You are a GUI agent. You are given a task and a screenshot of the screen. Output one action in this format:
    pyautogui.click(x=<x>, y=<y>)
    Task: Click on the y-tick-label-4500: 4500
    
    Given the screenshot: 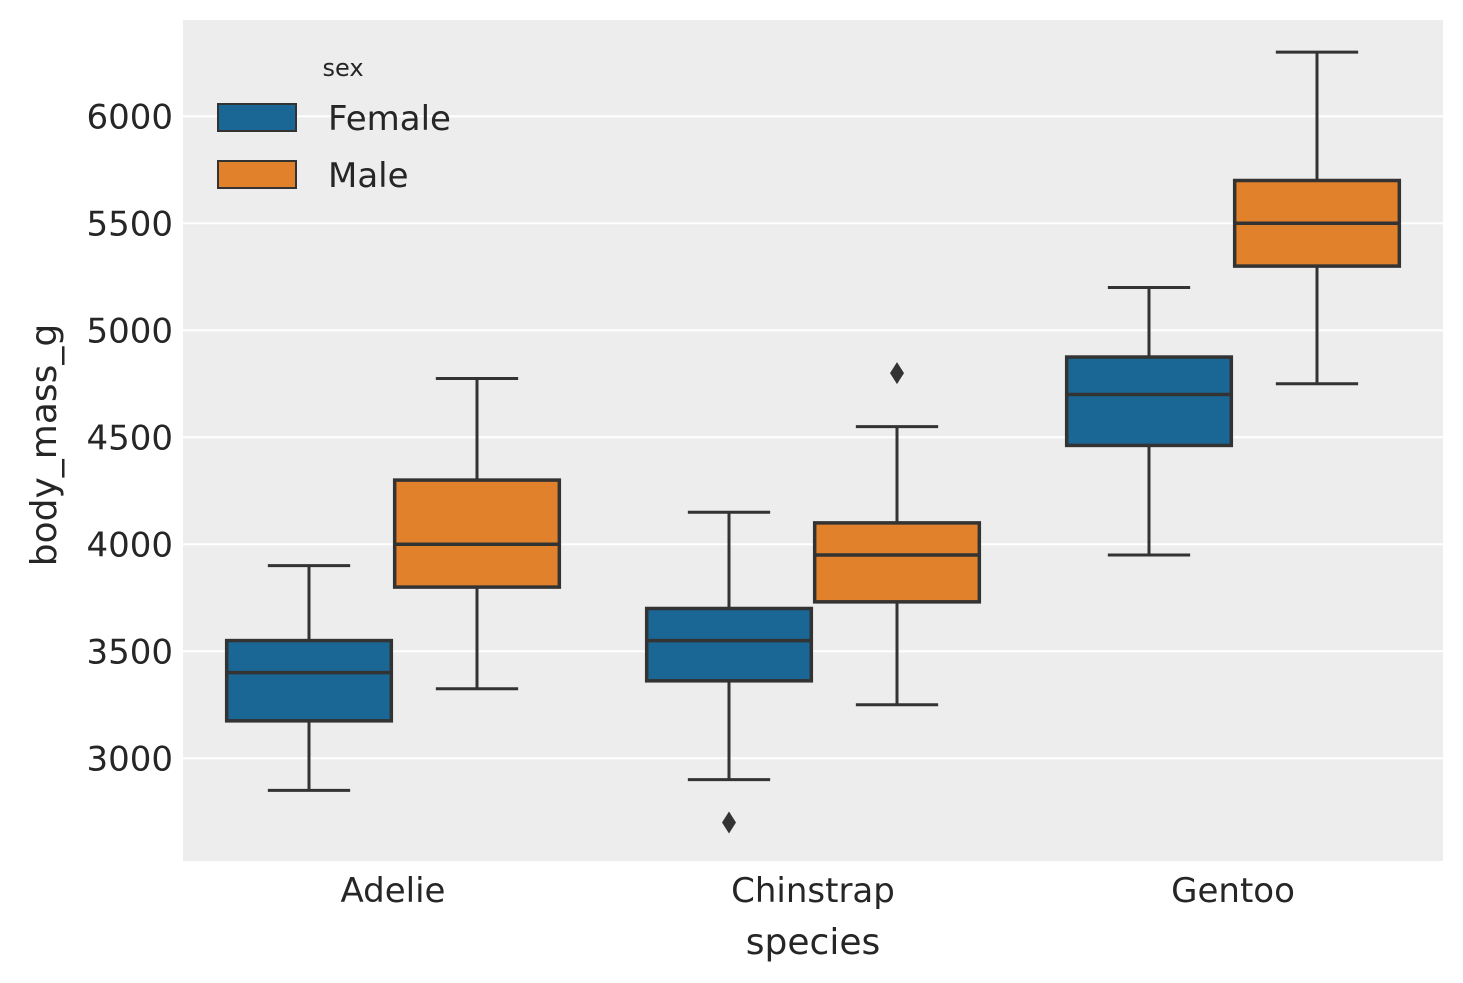 What is the action you would take?
    pyautogui.click(x=129, y=438)
    